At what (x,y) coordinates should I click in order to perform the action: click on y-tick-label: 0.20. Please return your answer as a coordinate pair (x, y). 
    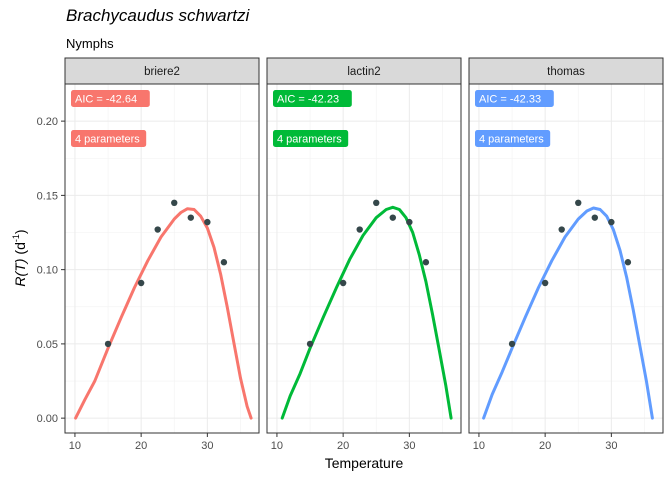
    Looking at the image, I should click on (47, 122).